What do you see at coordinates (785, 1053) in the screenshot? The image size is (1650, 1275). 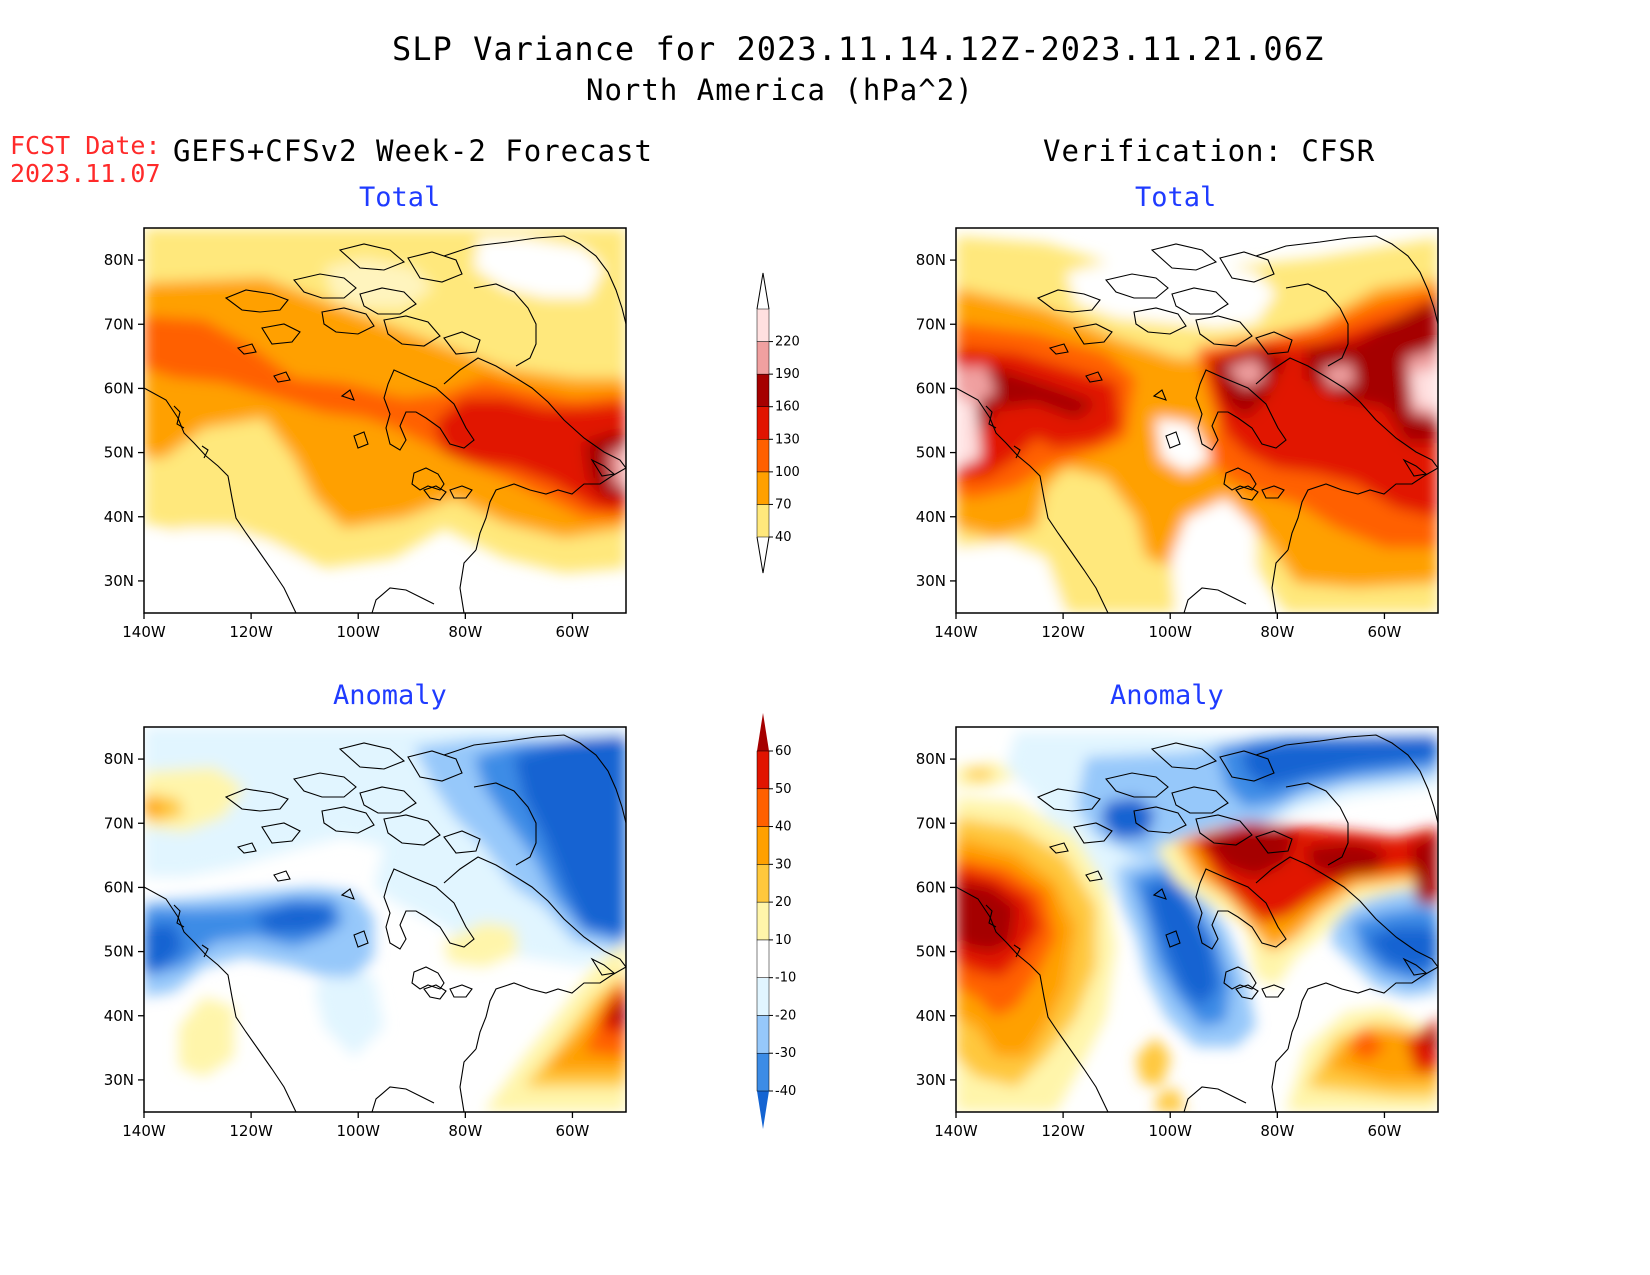 I see `colorbar-label: -30` at bounding box center [785, 1053].